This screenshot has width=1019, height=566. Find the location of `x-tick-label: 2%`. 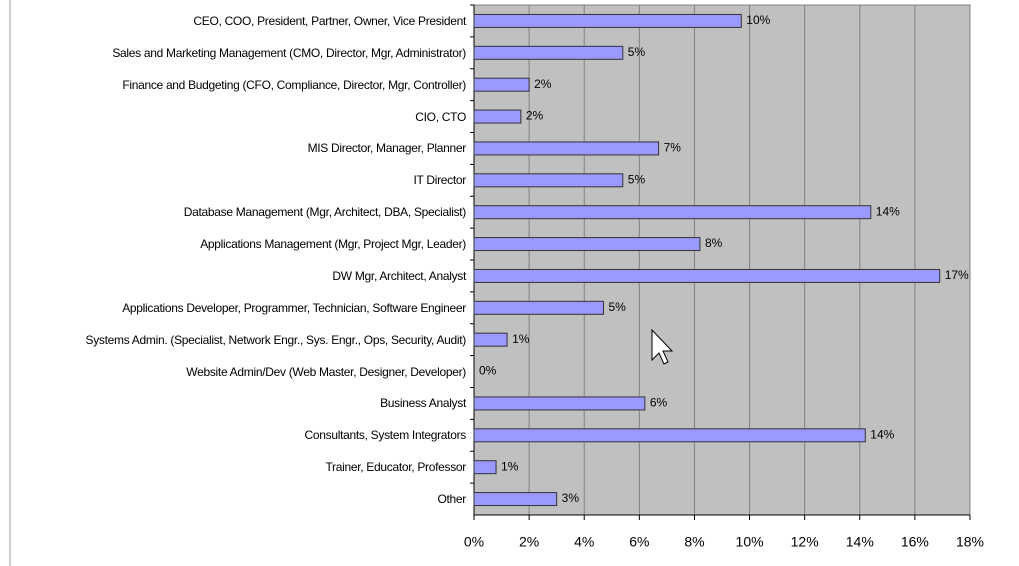

x-tick-label: 2% is located at coordinates (529, 542).